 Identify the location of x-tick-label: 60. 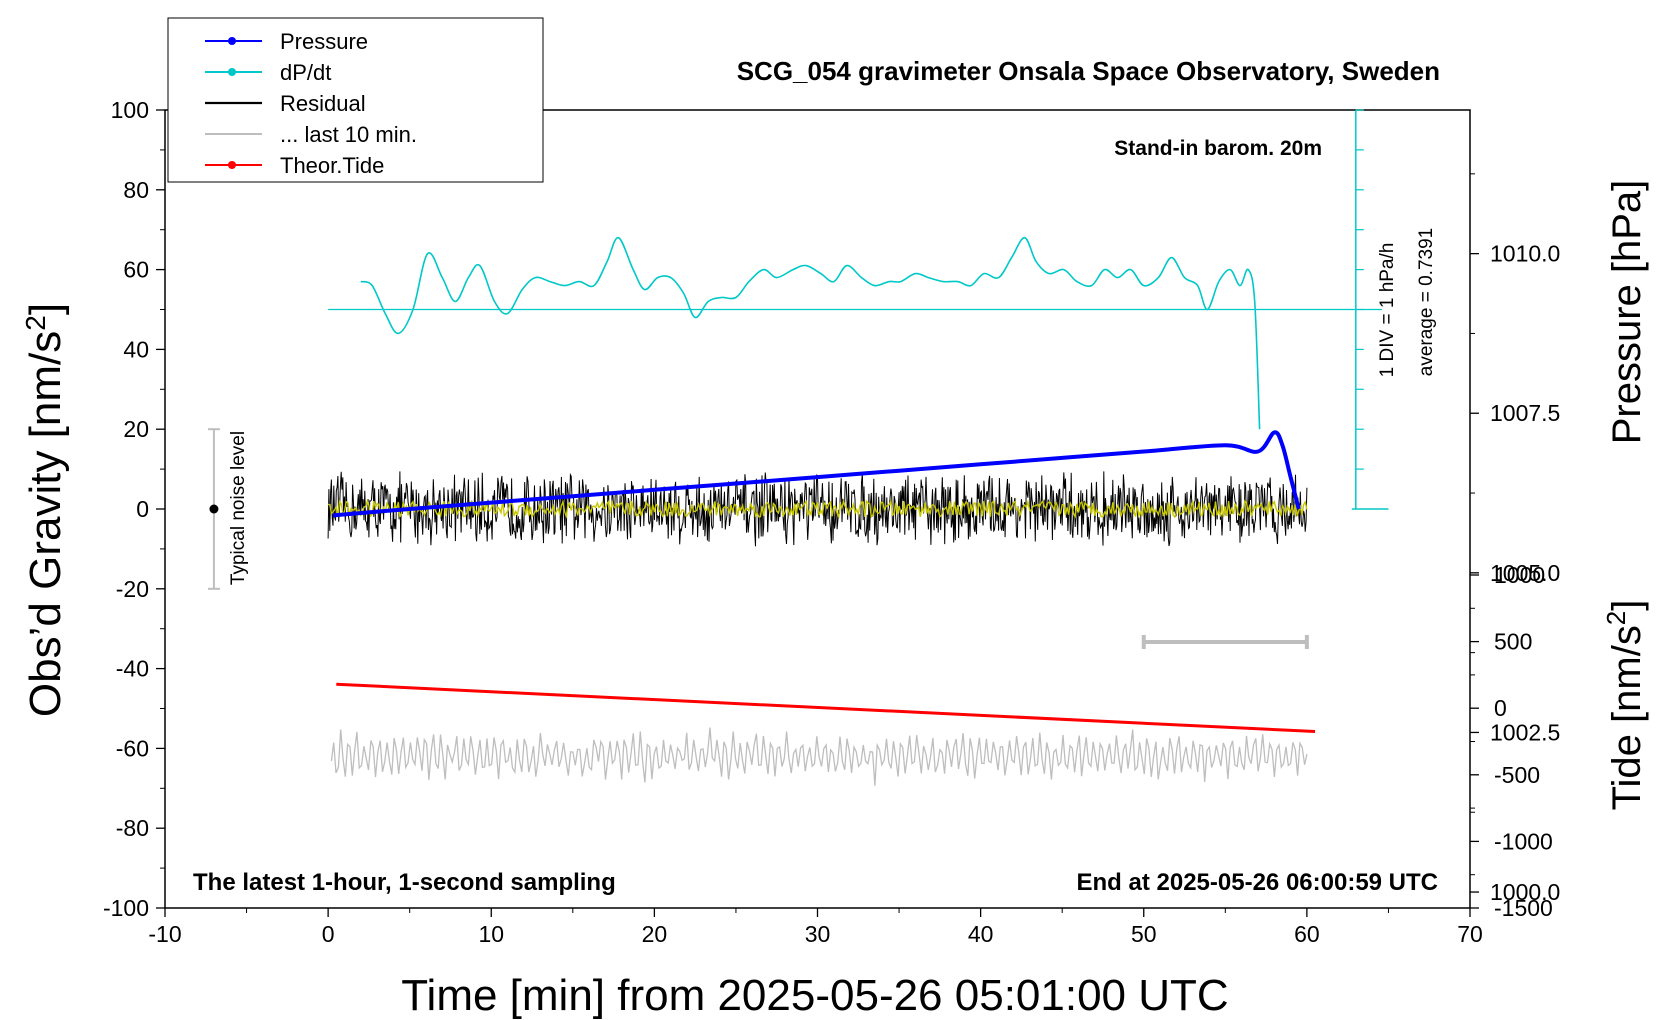
(1307, 934).